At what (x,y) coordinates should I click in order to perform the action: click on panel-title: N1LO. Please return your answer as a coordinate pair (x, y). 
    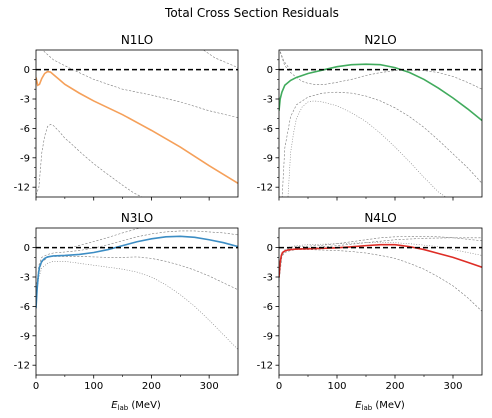
    Looking at the image, I should click on (137, 40).